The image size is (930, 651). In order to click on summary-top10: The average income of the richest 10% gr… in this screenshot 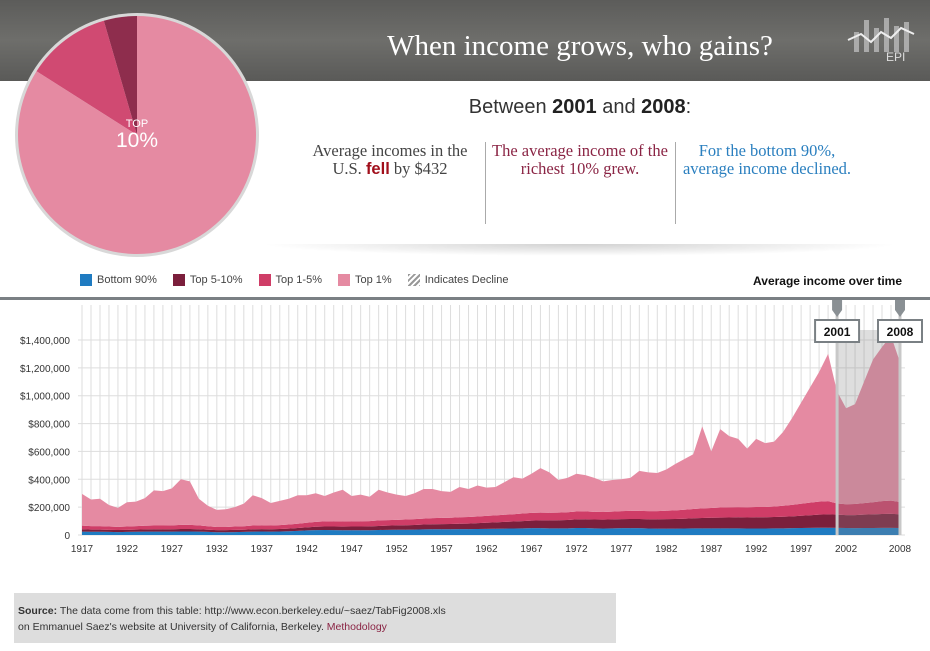, I will do `click(580, 159)`.